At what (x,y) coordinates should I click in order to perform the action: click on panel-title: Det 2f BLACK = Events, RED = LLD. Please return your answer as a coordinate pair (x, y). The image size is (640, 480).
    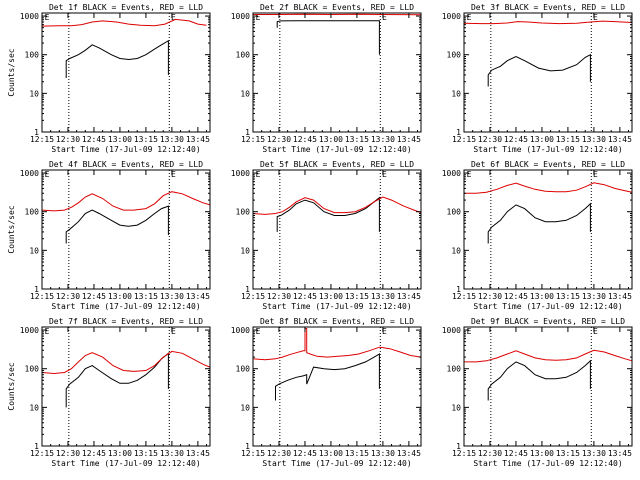
    Looking at the image, I should click on (337, 7).